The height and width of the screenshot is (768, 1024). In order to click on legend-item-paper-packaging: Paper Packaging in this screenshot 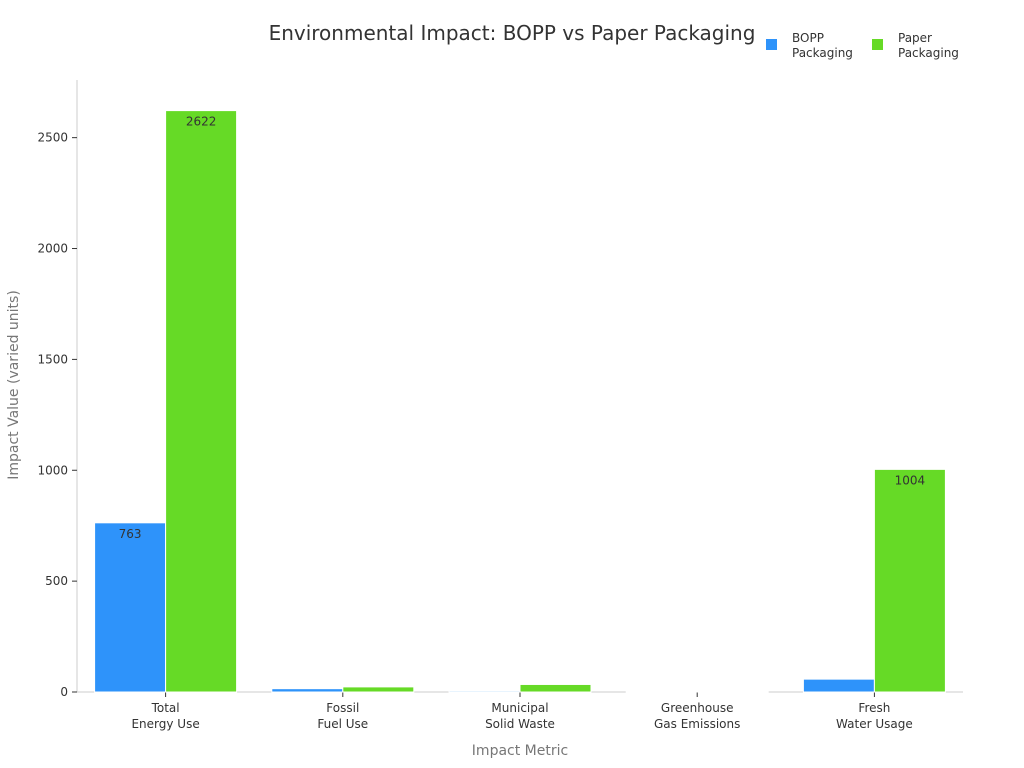, I will do `click(915, 45)`.